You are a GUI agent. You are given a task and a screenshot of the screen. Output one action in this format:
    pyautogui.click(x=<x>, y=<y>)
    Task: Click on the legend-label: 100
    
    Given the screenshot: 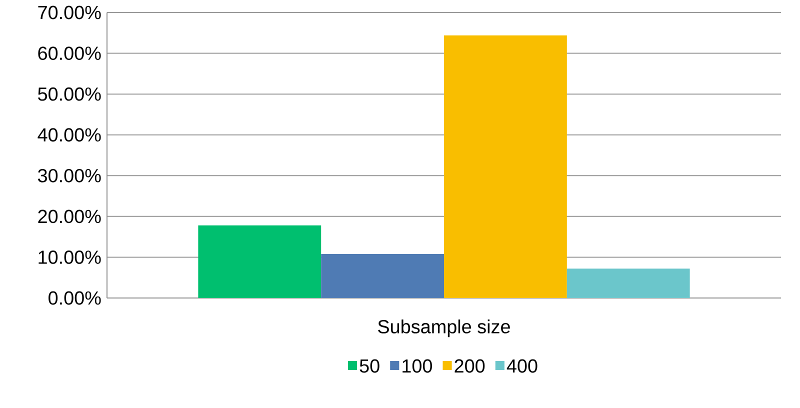 What is the action you would take?
    pyautogui.click(x=417, y=366)
    